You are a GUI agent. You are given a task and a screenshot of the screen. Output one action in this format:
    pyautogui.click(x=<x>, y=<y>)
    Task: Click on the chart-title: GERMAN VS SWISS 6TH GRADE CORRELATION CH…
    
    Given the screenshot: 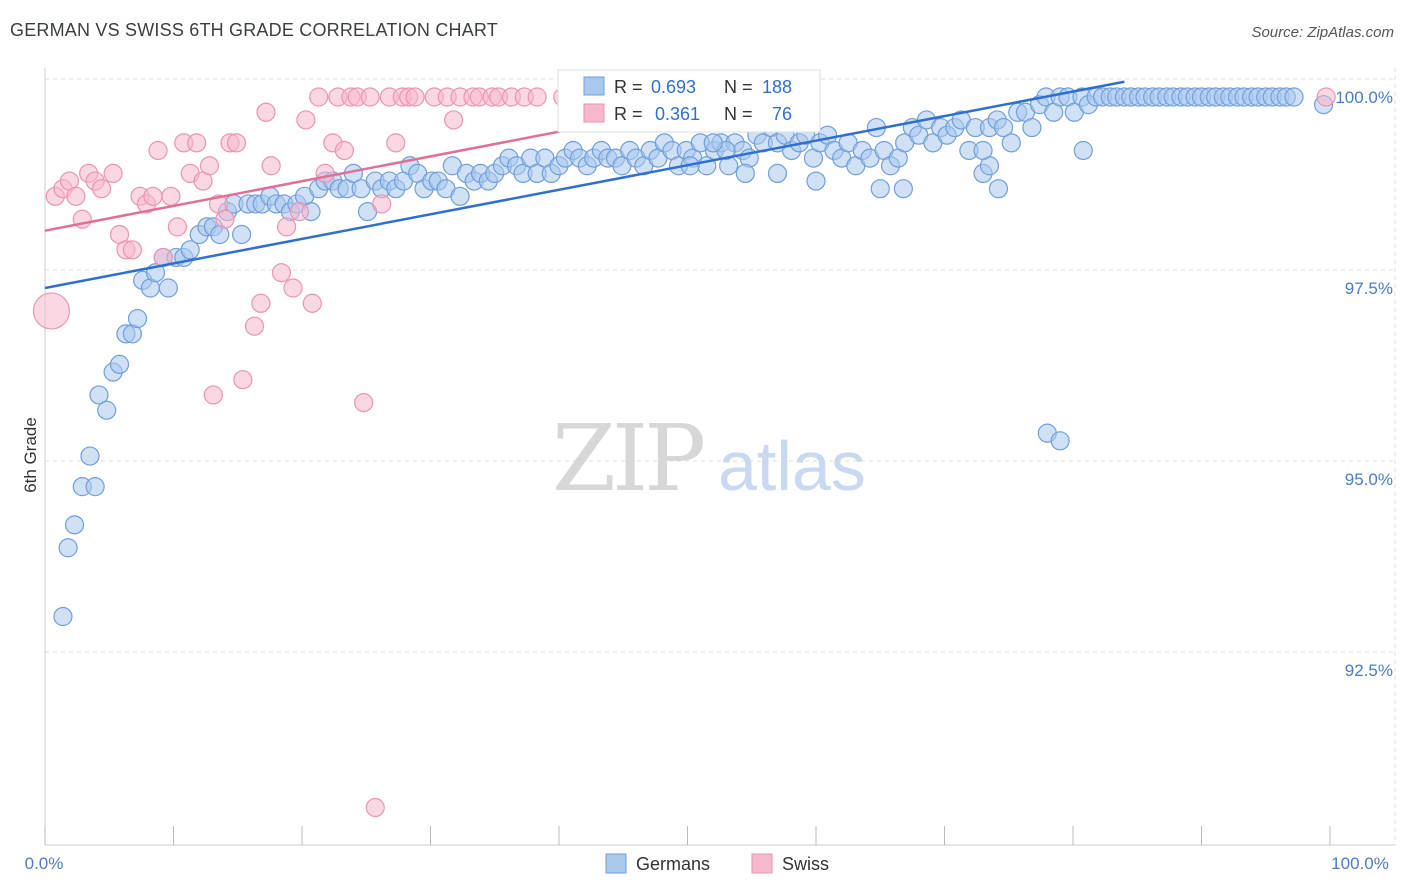 What is the action you would take?
    pyautogui.click(x=254, y=30)
    